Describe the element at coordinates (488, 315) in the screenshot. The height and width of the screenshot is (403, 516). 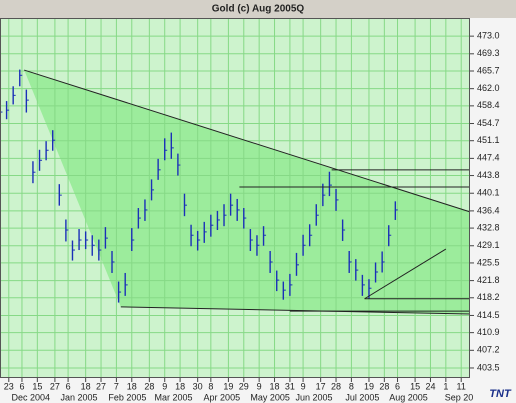
I see `y-tick-label: 414.5` at that location.